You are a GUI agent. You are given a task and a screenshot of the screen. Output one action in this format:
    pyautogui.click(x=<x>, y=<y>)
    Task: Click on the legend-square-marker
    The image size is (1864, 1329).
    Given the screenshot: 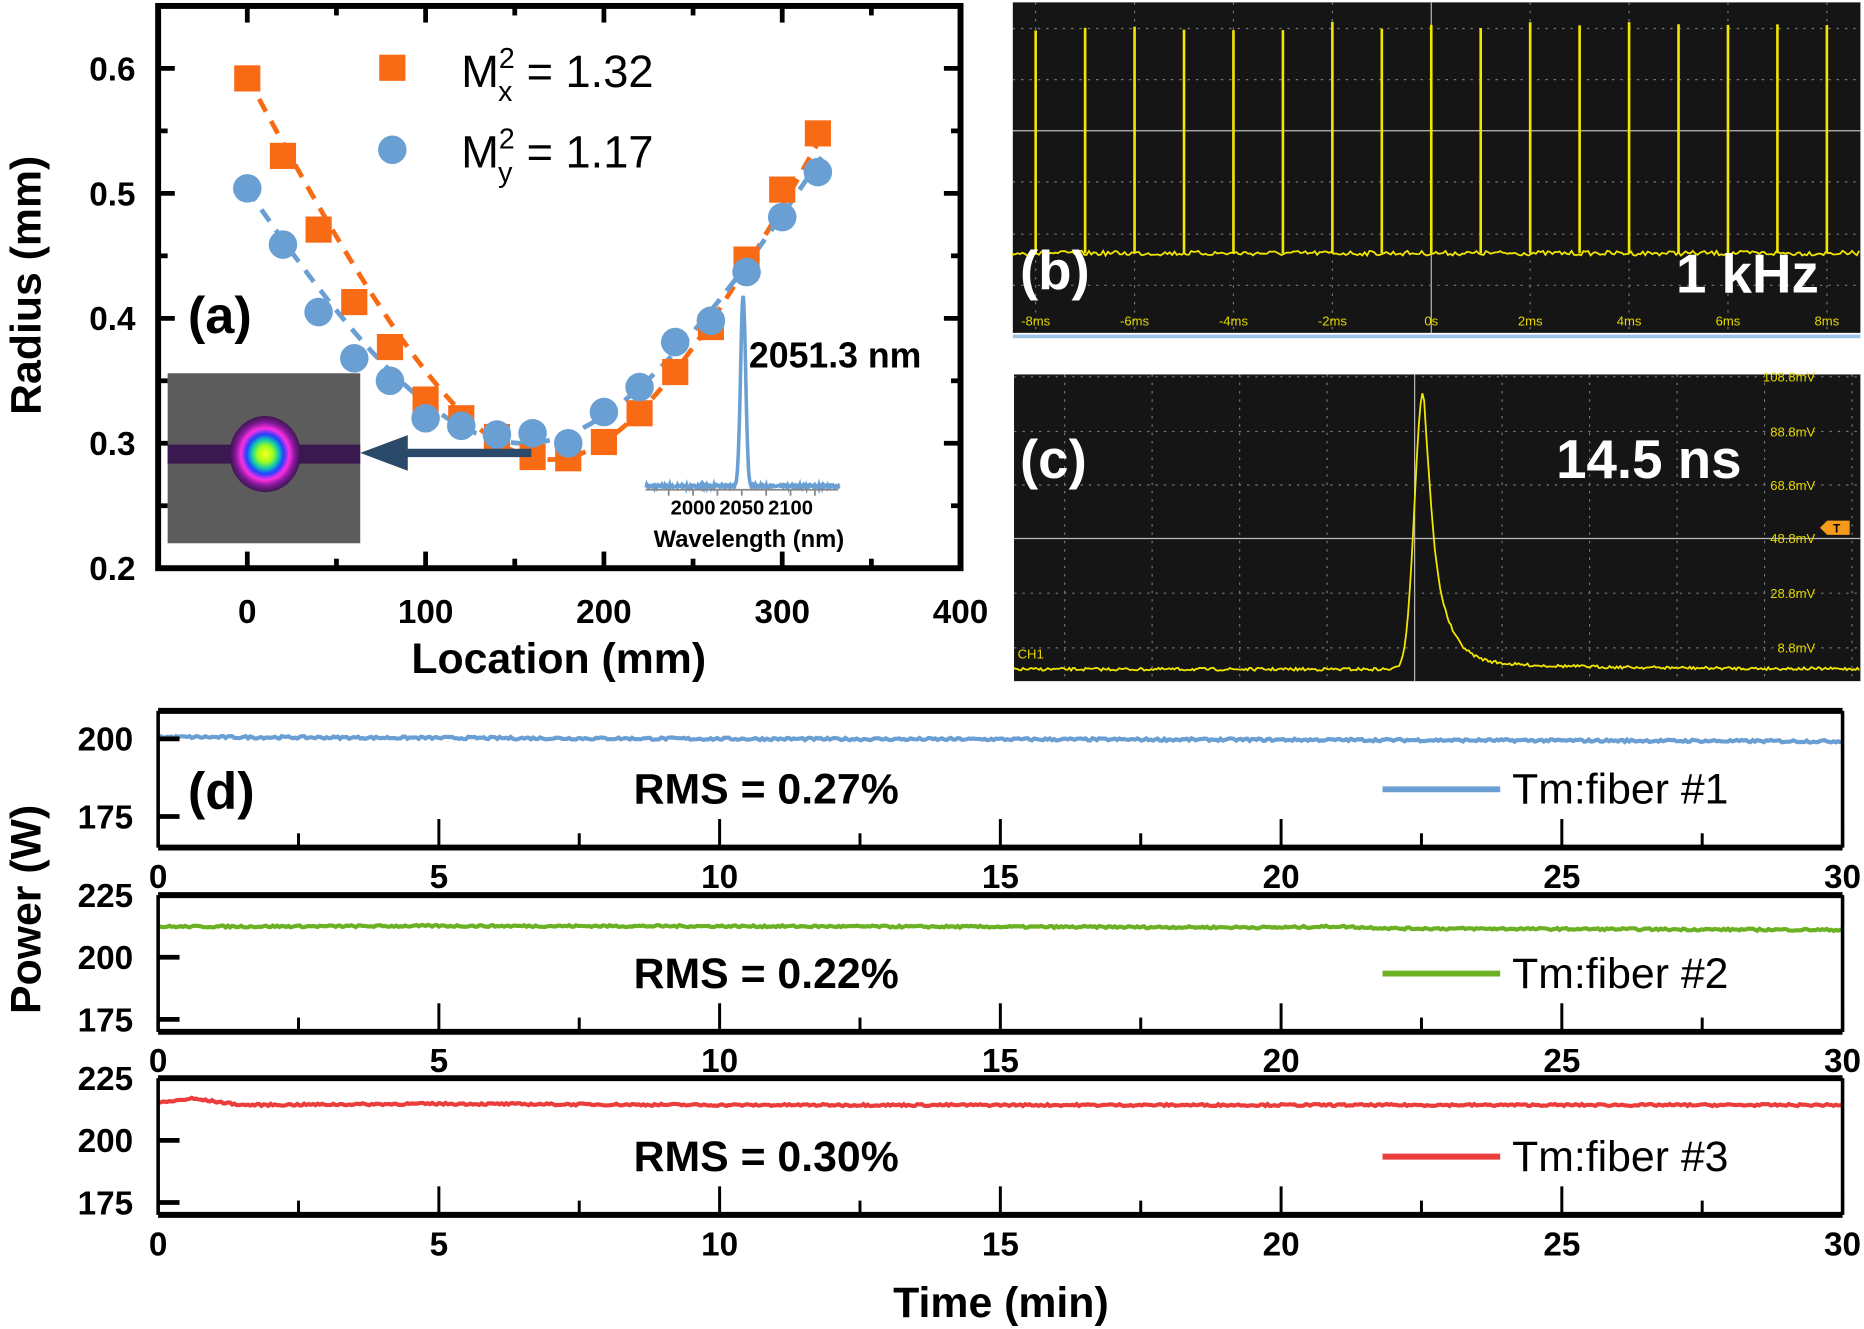 What is the action you would take?
    pyautogui.click(x=392, y=67)
    